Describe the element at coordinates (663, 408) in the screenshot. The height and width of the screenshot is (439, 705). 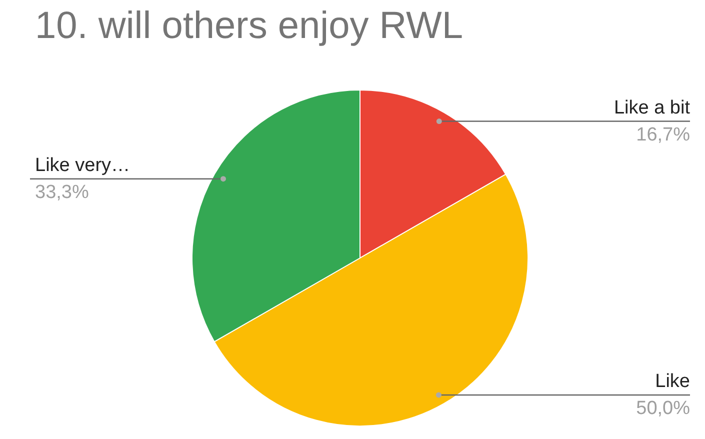
I see `data-label: 50,0%` at that location.